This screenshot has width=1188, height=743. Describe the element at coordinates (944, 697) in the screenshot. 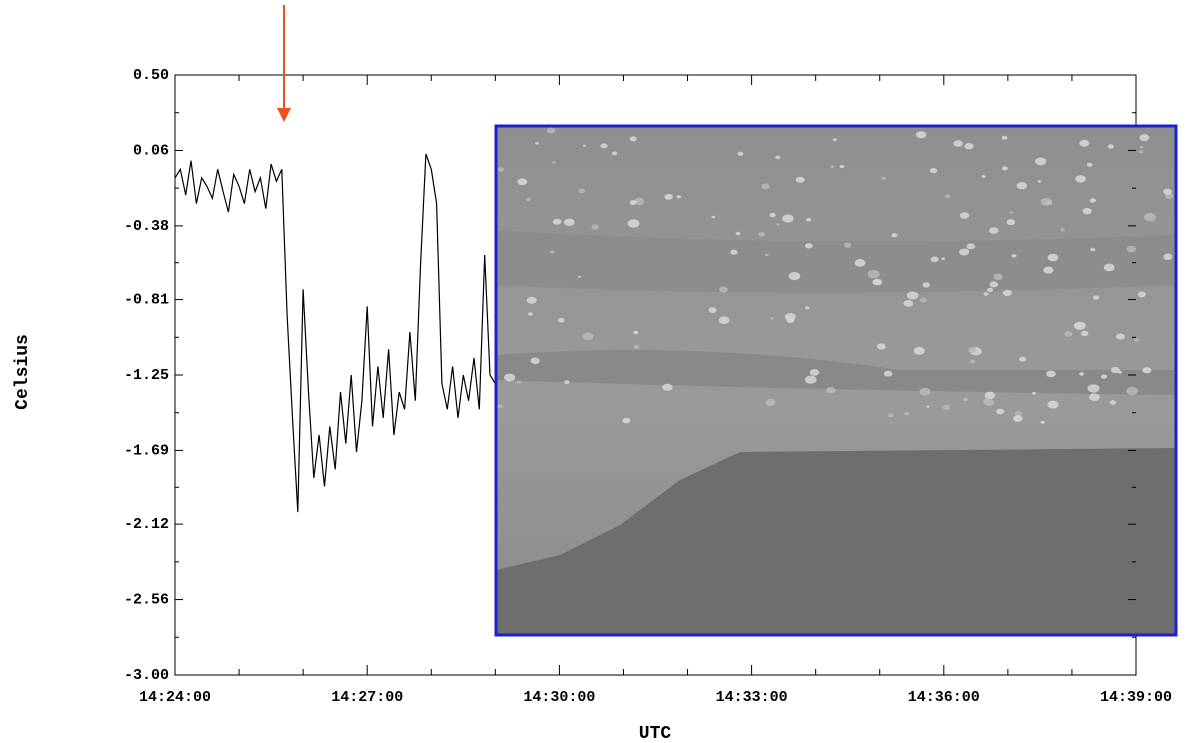

I see `x-tick-label: 14:36:00` at that location.